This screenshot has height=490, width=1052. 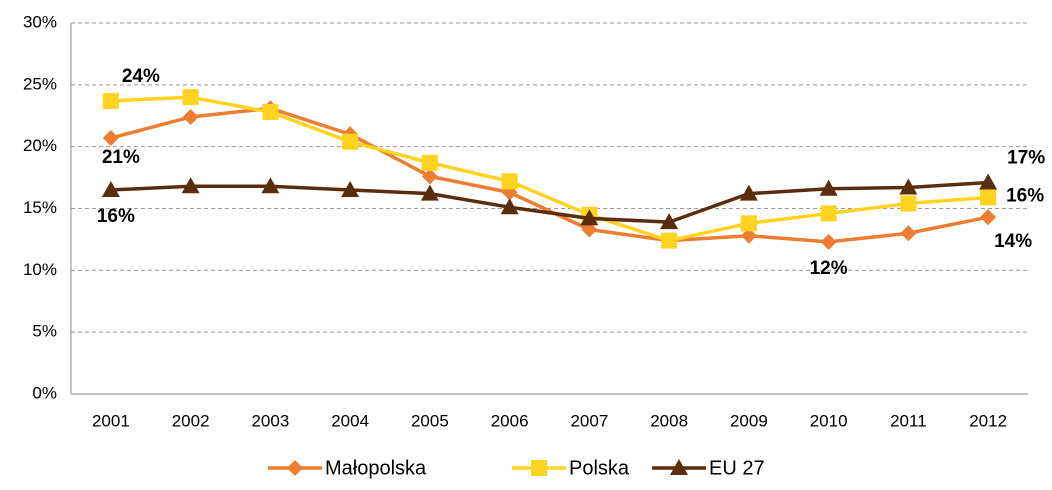 I want to click on y-tick-label: 10%, so click(x=40, y=269).